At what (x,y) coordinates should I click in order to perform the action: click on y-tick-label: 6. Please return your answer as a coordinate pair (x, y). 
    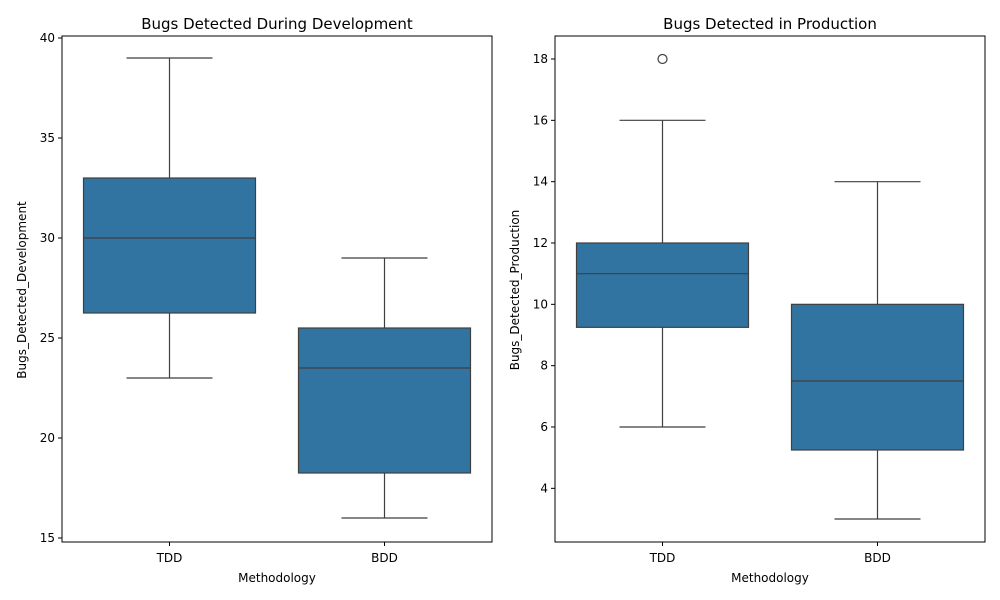
    Looking at the image, I should click on (544, 427).